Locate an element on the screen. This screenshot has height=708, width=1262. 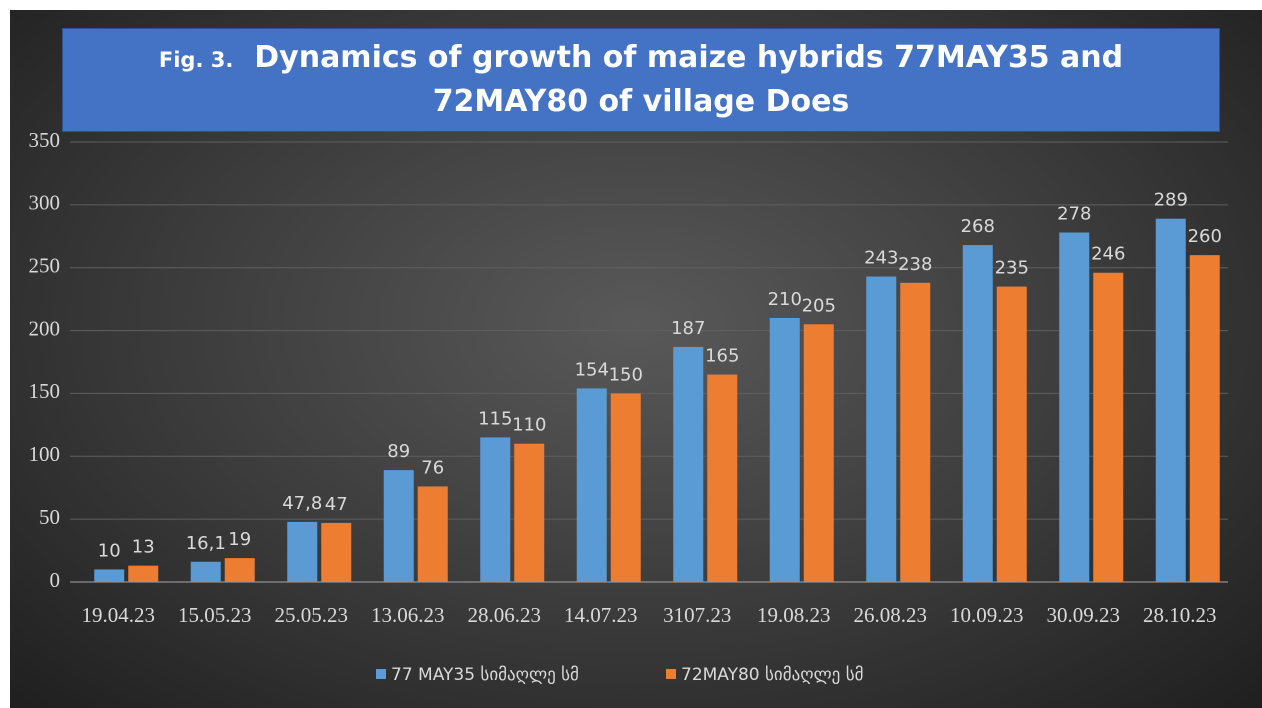
x-tick-label: 15.05.23 is located at coordinates (215, 615).